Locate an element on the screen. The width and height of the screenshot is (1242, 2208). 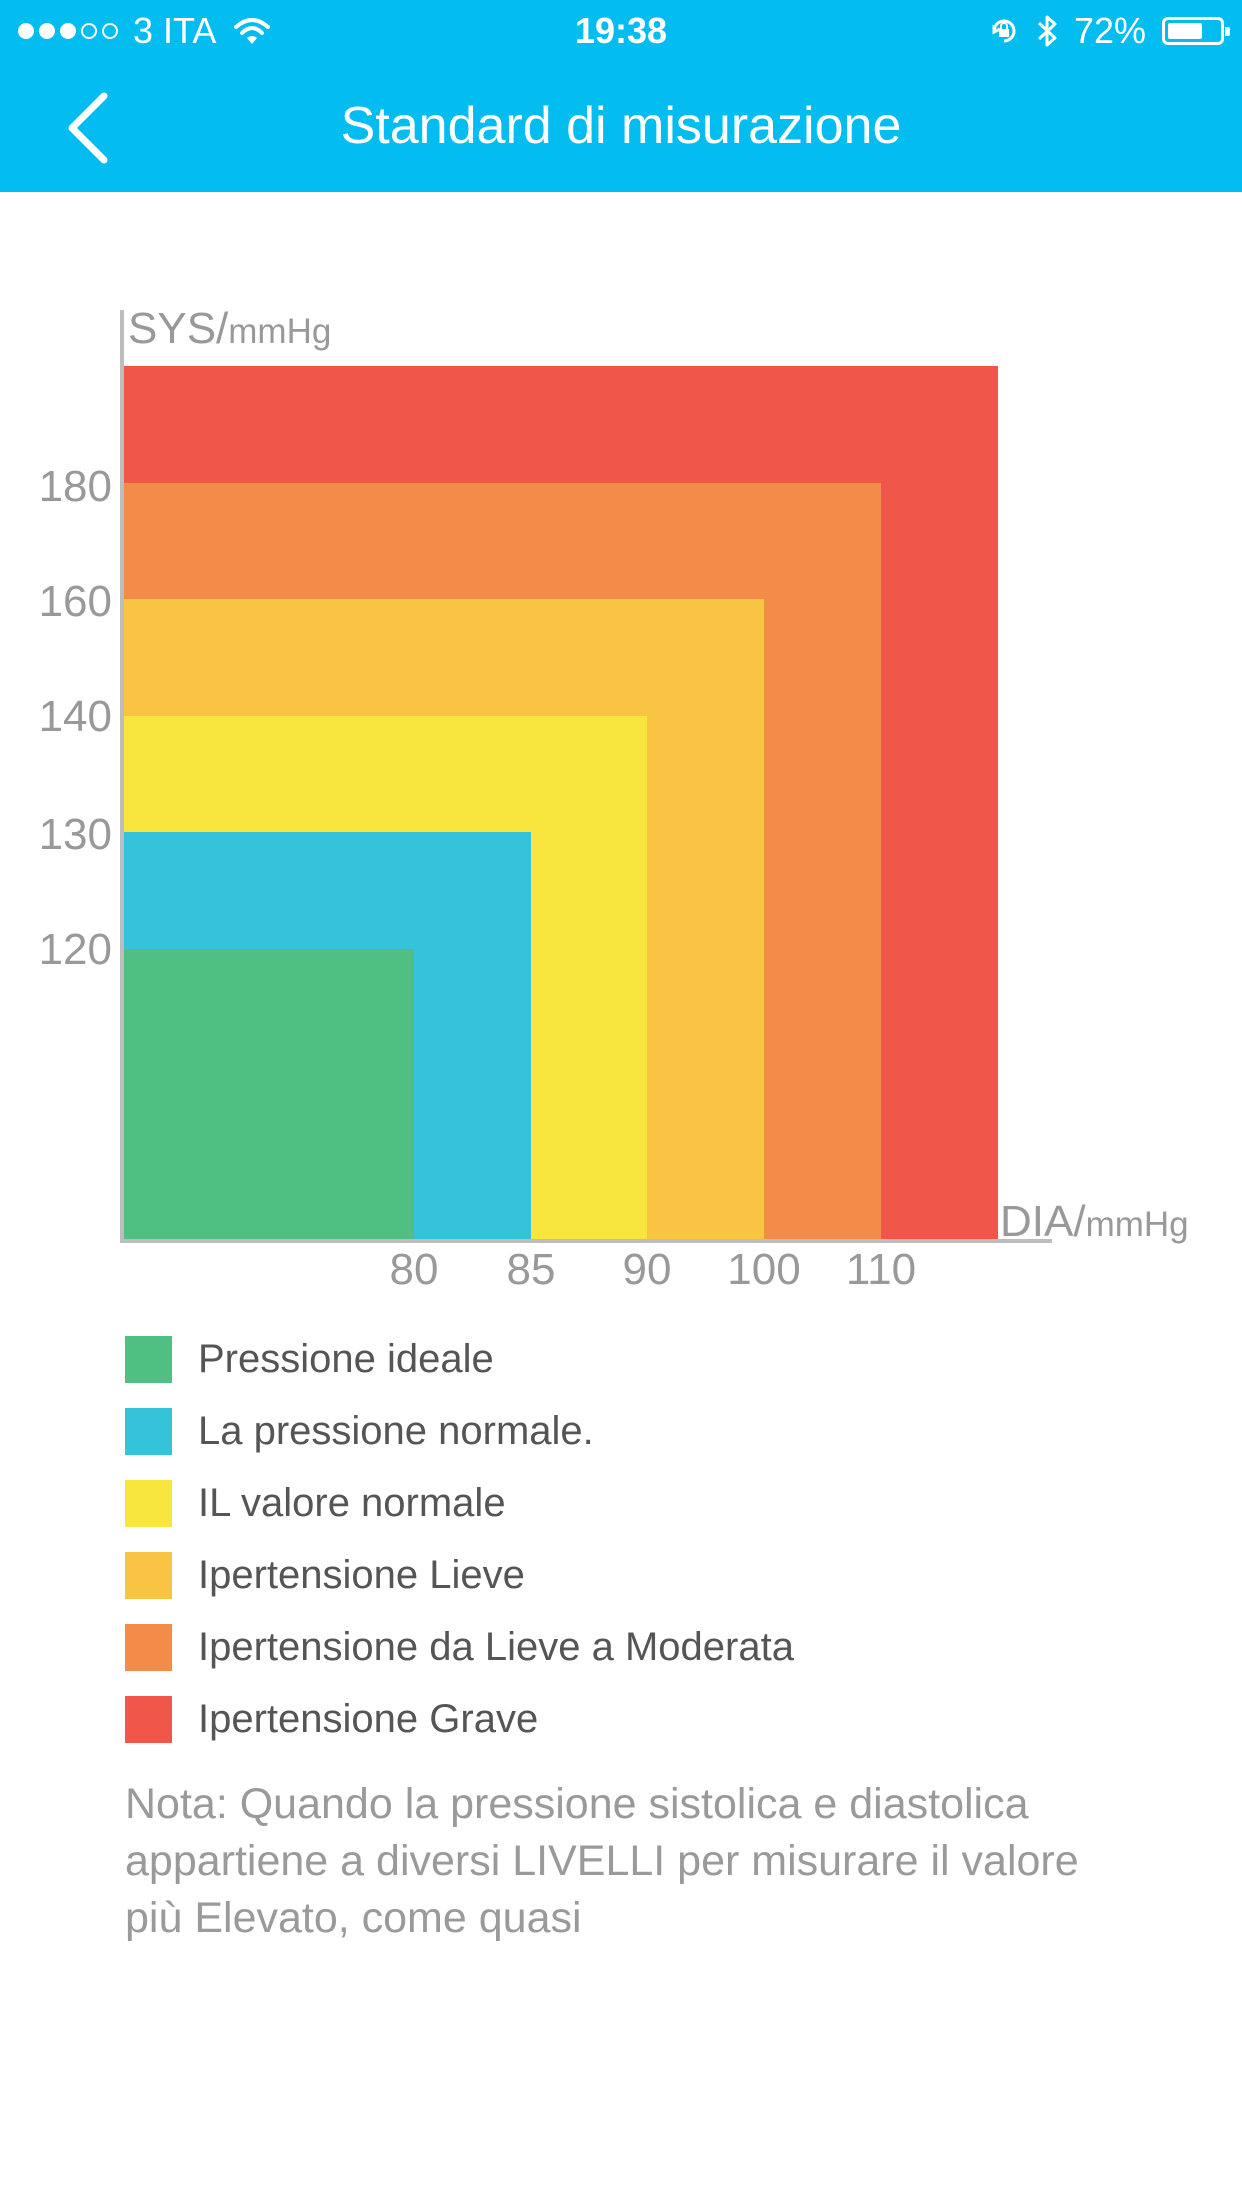
x-tick-label: 80 is located at coordinates (414, 1269).